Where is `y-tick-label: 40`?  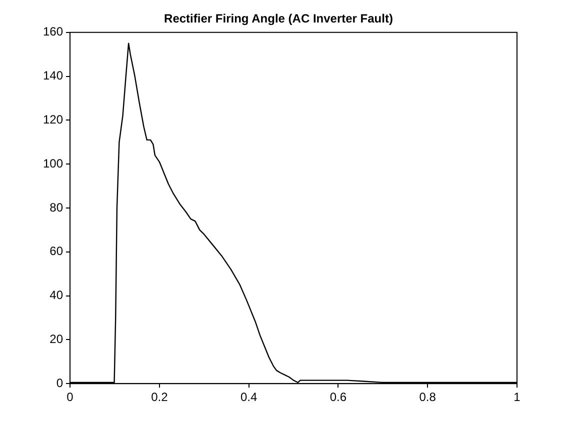
y-tick-label: 40 is located at coordinates (57, 295).